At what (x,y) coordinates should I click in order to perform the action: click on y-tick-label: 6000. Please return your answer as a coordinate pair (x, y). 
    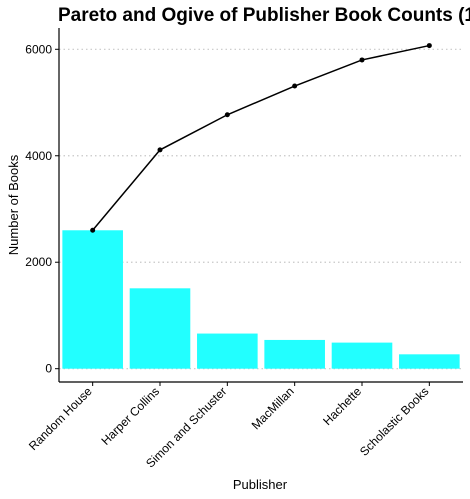
    Looking at the image, I should click on (38, 49).